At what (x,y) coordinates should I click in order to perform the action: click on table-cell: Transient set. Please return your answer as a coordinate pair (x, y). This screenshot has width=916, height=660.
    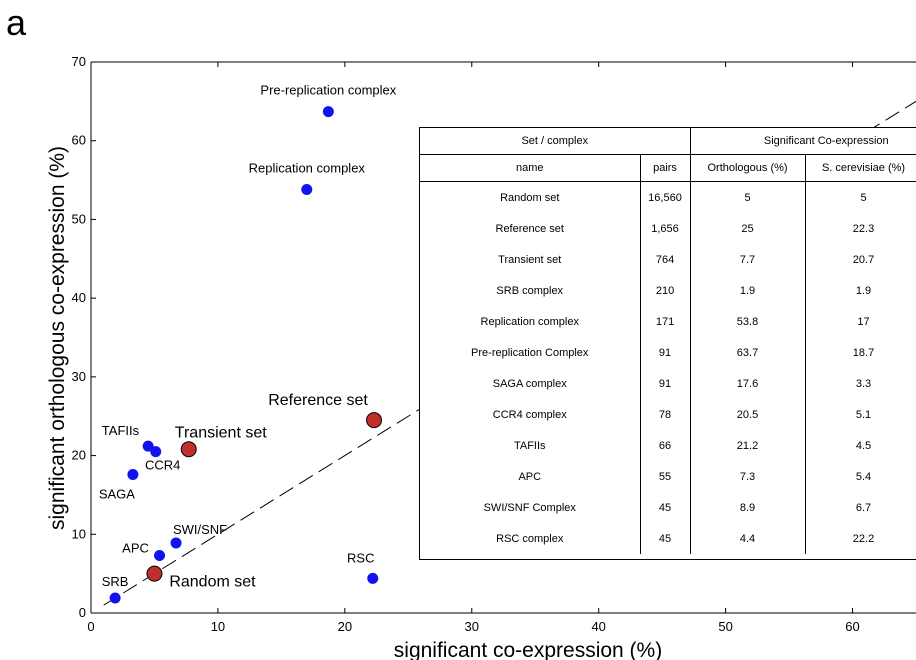
    Looking at the image, I should click on (530, 259).